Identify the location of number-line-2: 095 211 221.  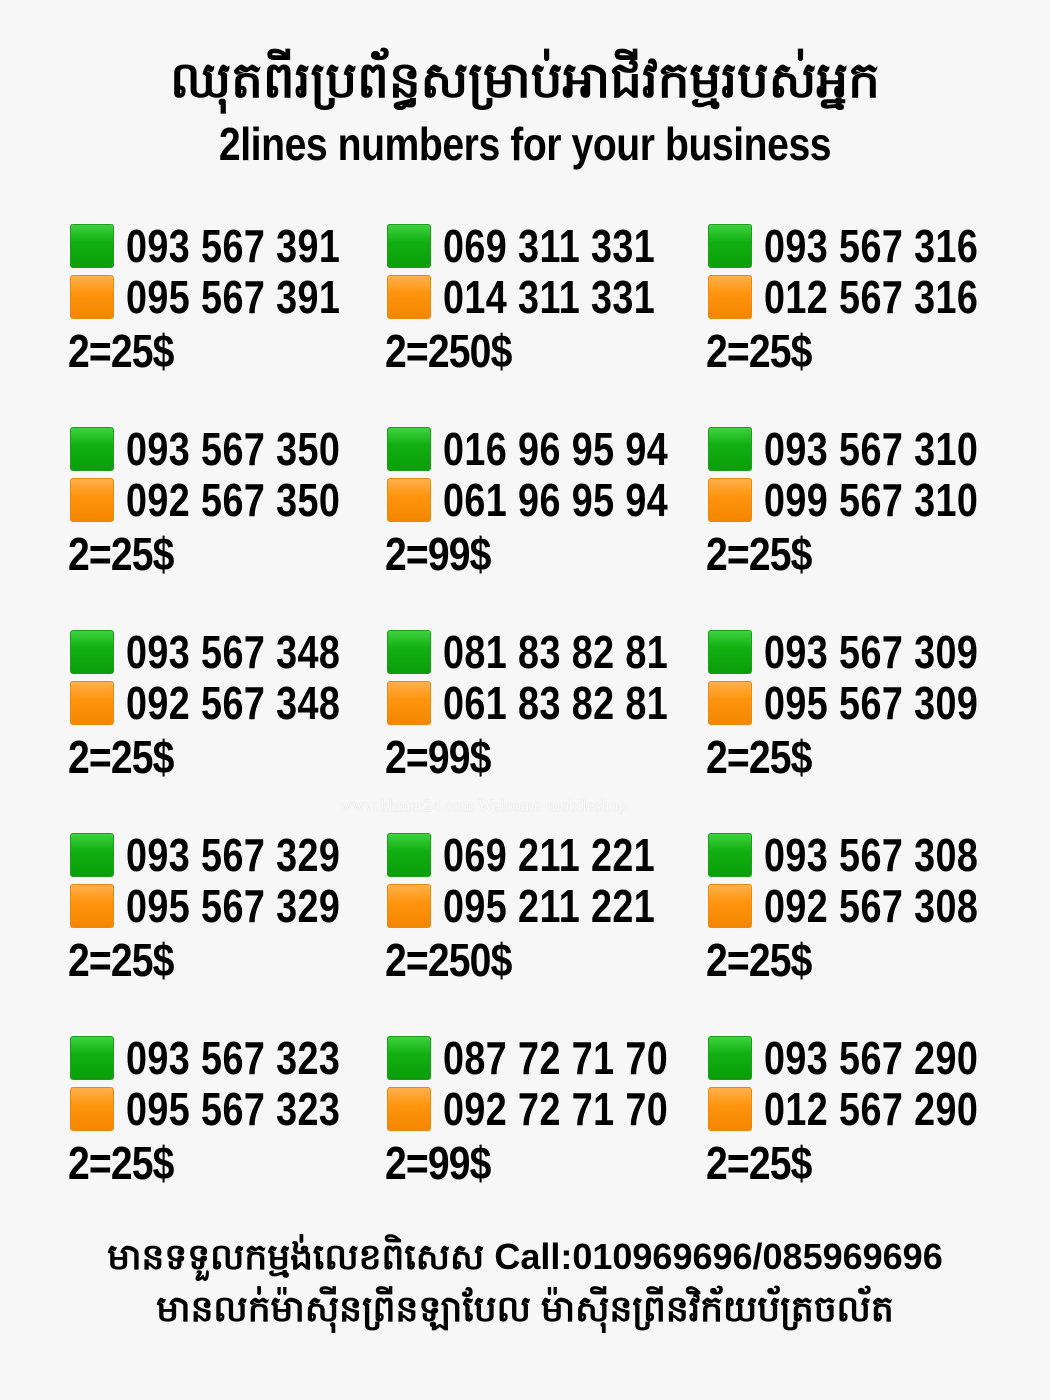
(544, 906).